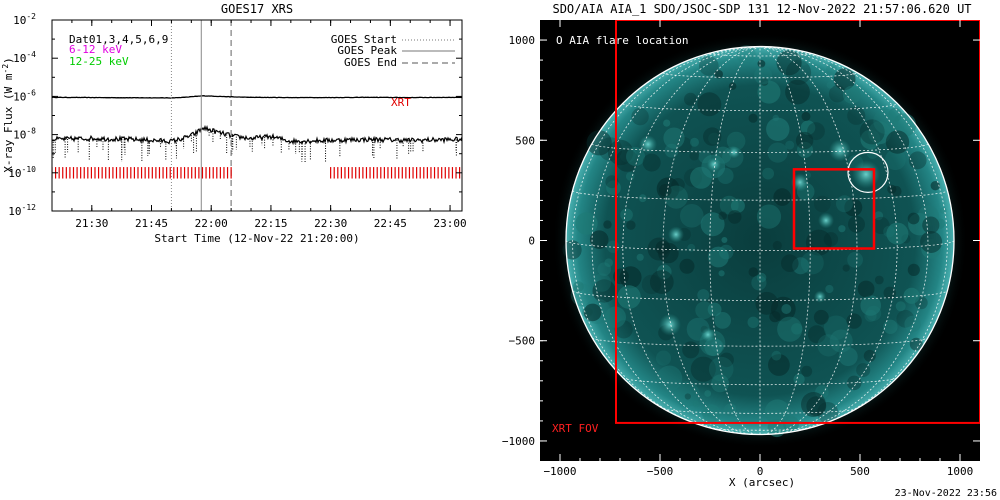 This screenshot has width=1000, height=500. What do you see at coordinates (370, 62) in the screenshot?
I see `legend-goes-end: GOES End` at bounding box center [370, 62].